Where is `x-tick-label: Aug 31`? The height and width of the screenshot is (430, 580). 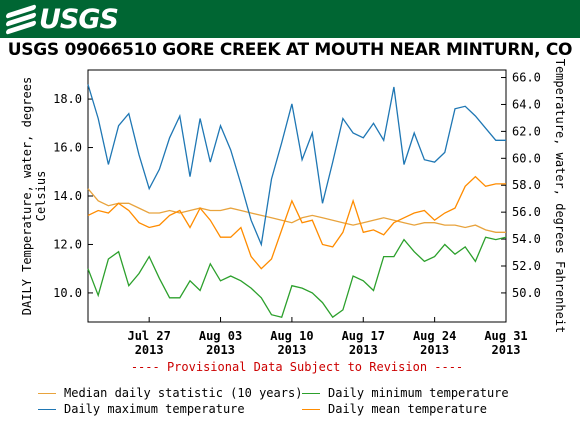
x-tick-label: Aug 31 is located at coordinates (505, 336).